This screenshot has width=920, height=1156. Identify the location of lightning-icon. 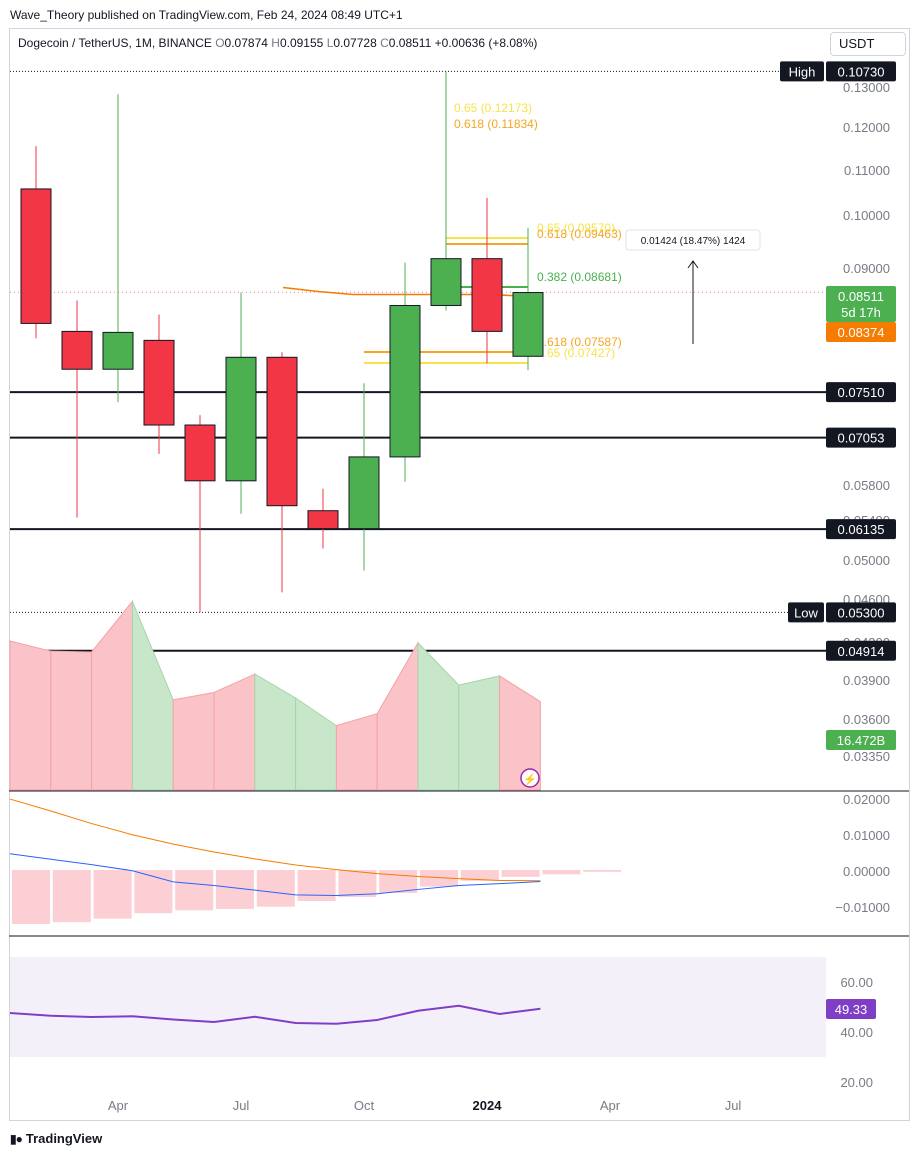
(530, 778).